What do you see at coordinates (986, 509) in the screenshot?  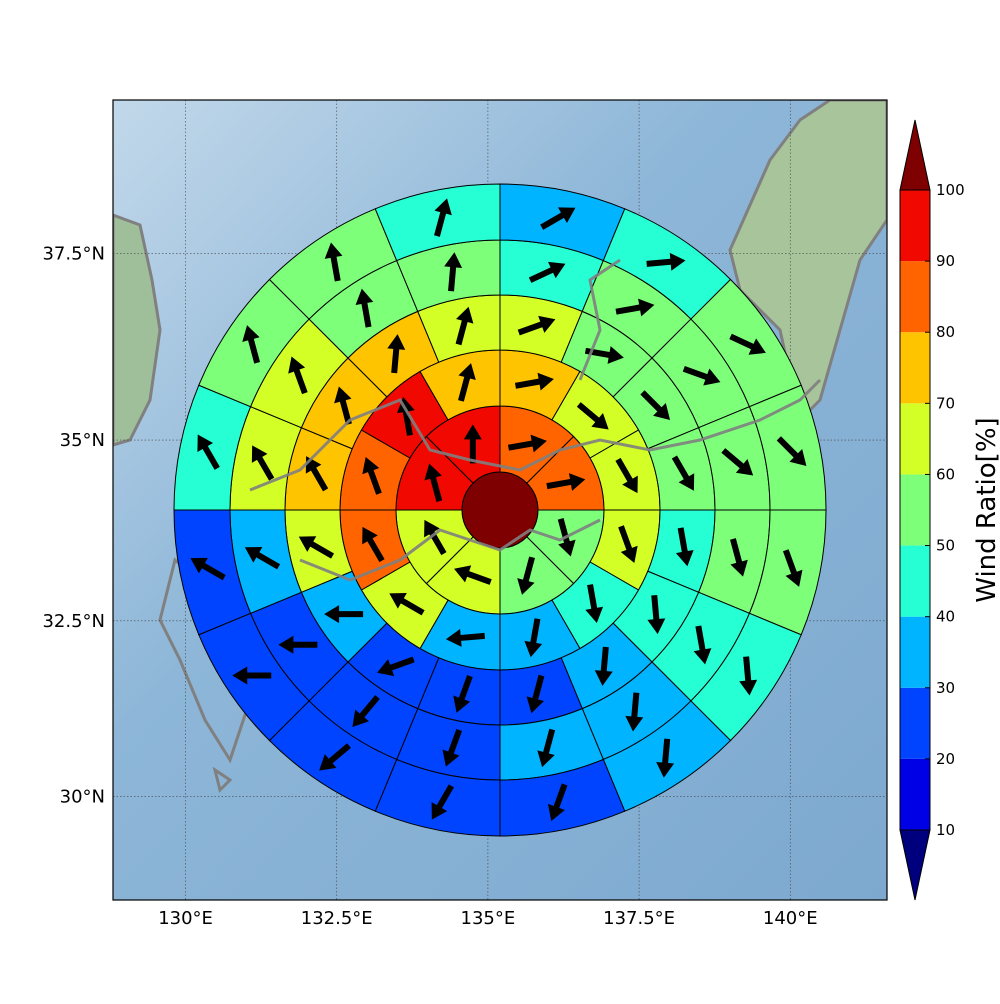 I see `colorbar-label: Wind Ratio[%]` at bounding box center [986, 509].